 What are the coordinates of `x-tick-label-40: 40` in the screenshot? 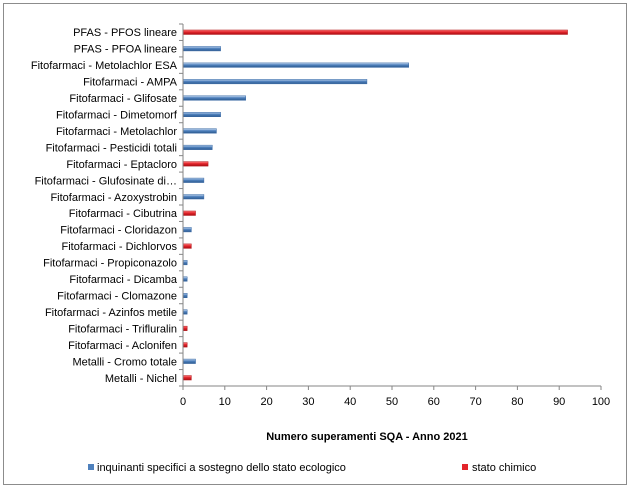 It's located at (350, 402).